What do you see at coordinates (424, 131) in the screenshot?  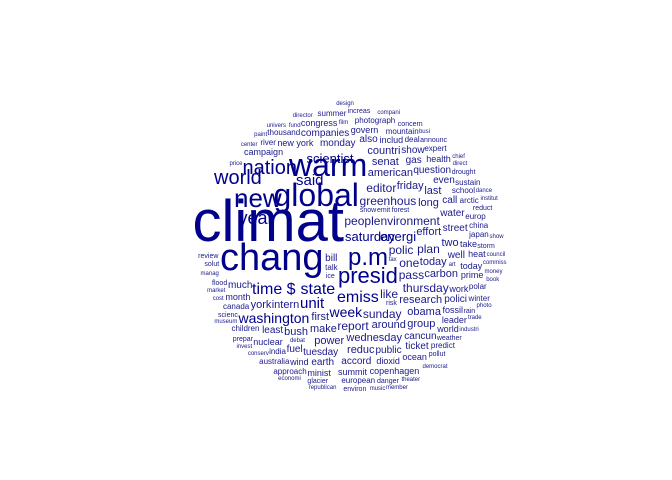 I see `word-cloud-term: busi` at bounding box center [424, 131].